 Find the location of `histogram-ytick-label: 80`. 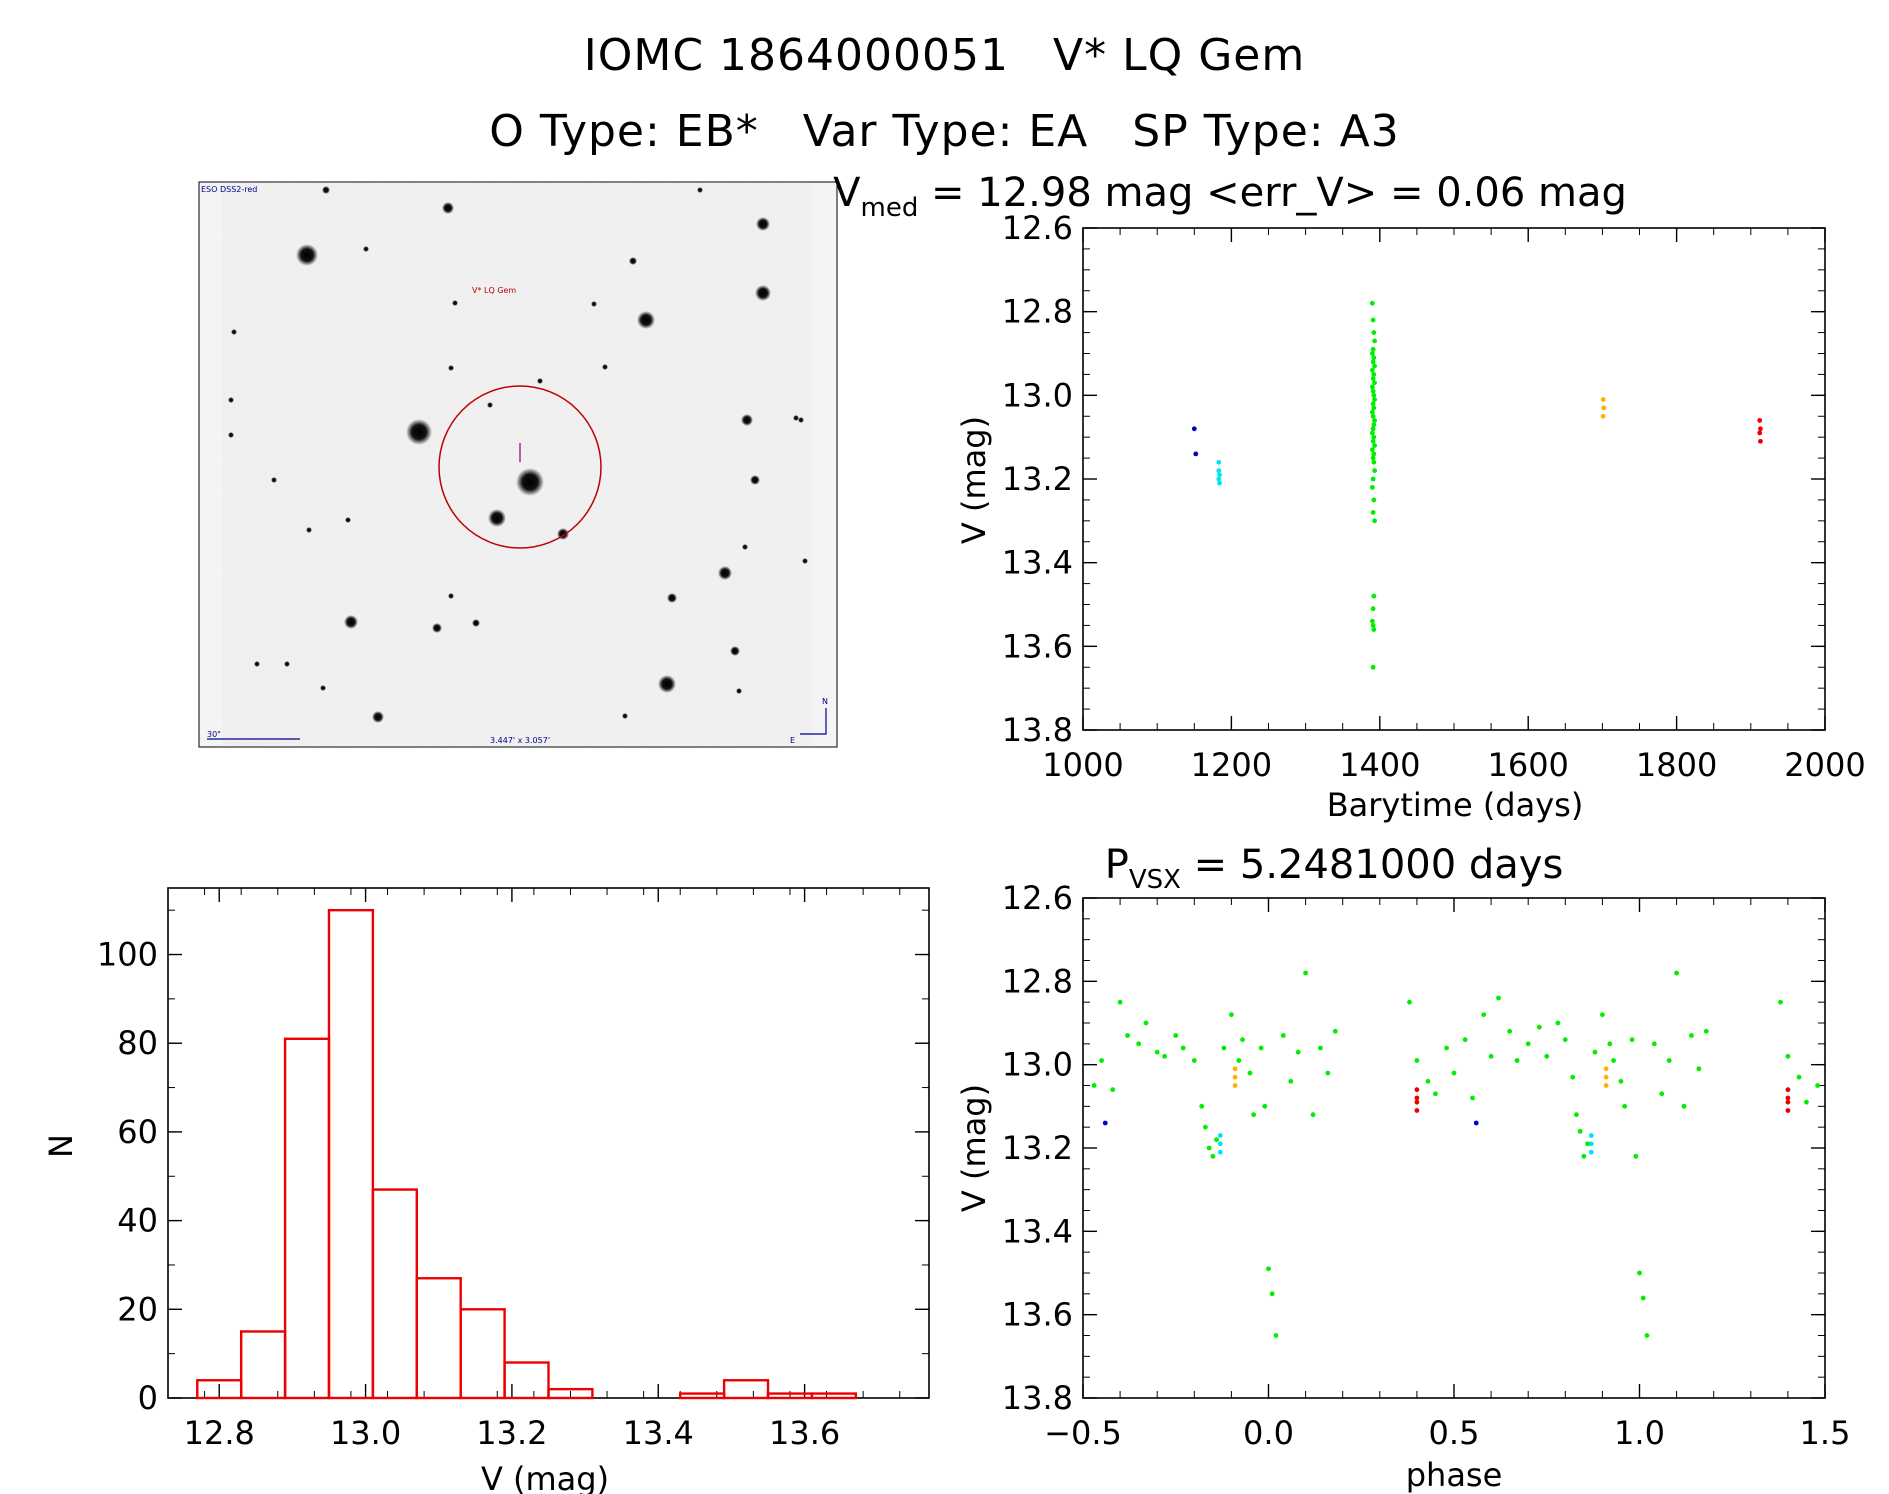

histogram-ytick-label: 80 is located at coordinates (137, 1043).